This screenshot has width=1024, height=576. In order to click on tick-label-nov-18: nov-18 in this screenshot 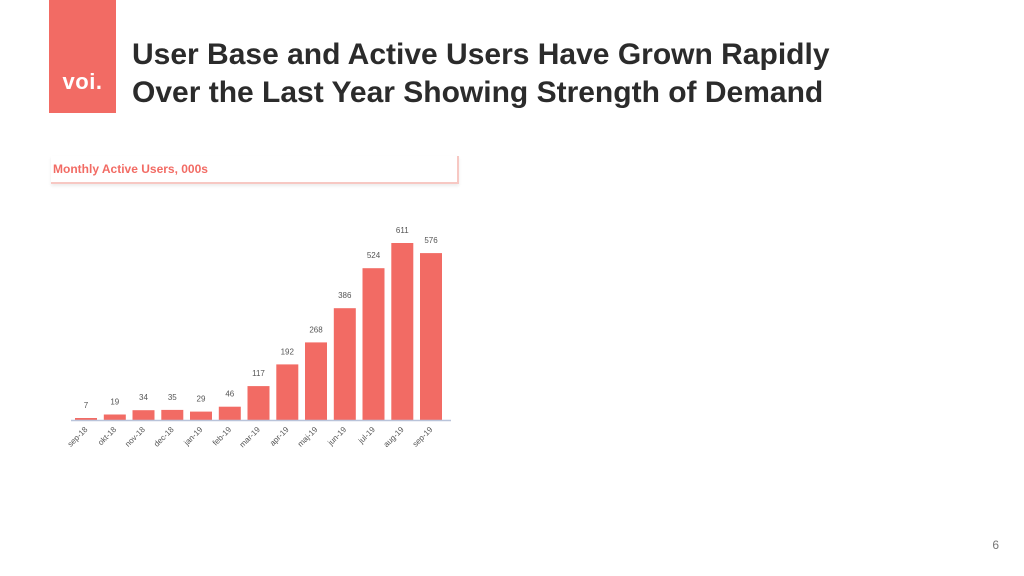, I will do `click(135, 437)`.